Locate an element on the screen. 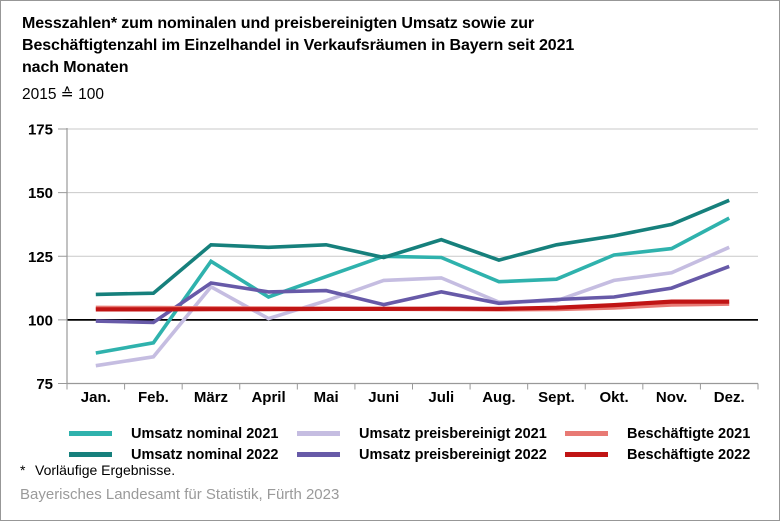 This screenshot has height=521, width=780. x-month-label-11: Nov. is located at coordinates (671, 397).